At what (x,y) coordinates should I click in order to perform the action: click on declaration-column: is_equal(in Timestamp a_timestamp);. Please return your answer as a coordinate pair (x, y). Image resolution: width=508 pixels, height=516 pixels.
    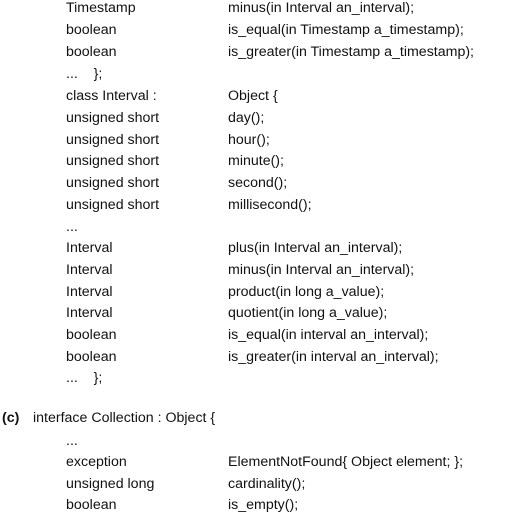
    Looking at the image, I should click on (346, 30).